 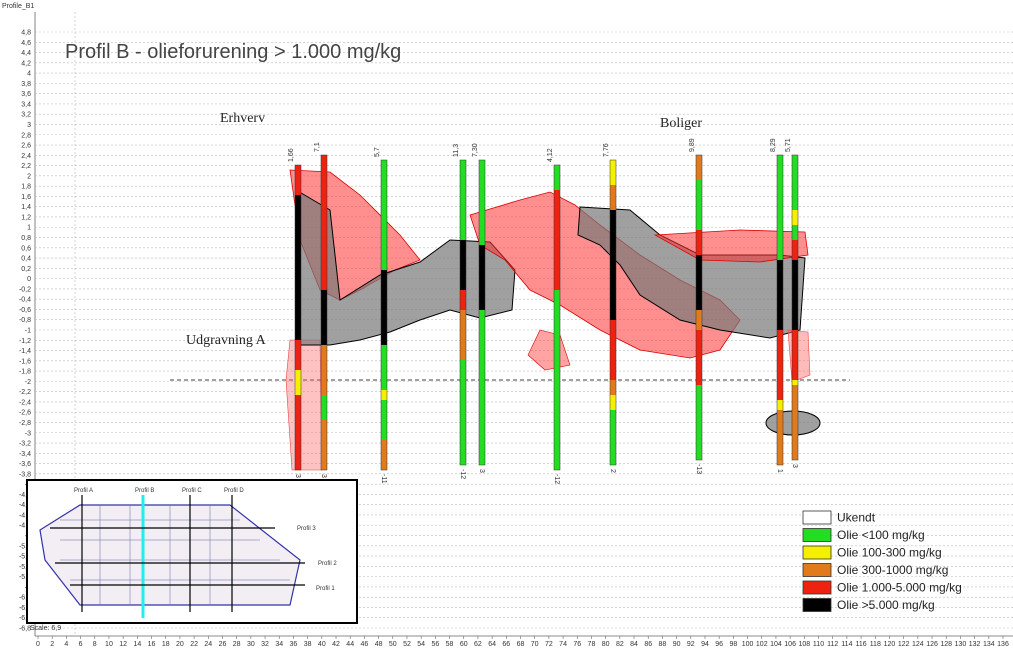 What do you see at coordinates (26, 33) in the screenshot?
I see `y-tick-label: 4,8` at bounding box center [26, 33].